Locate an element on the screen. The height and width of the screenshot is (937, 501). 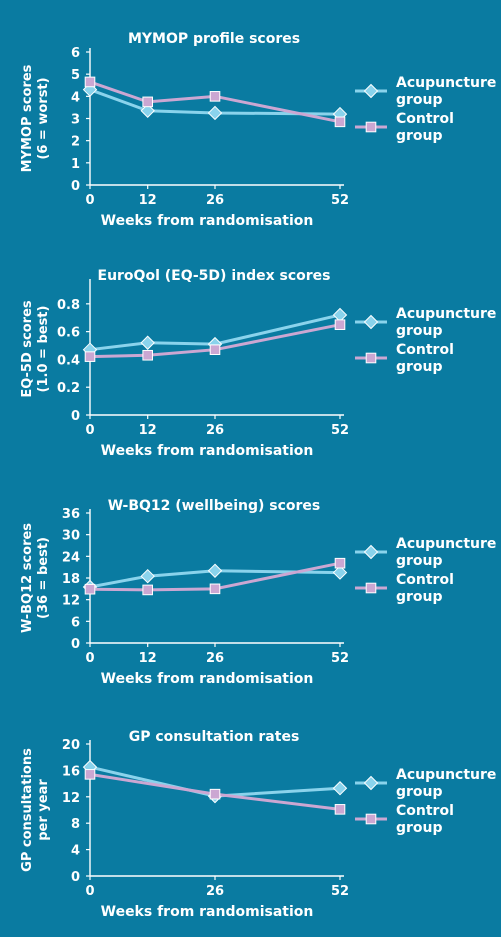
y-tick-label: 0.2 is located at coordinates (68, 388).